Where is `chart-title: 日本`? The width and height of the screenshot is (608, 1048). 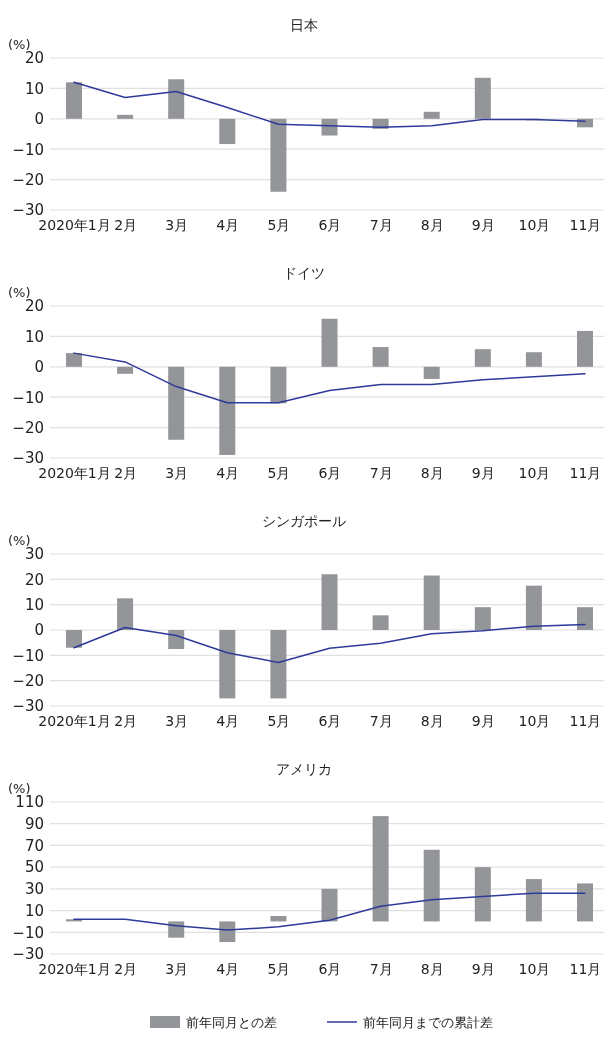
chart-title: 日本 is located at coordinates (304, 25).